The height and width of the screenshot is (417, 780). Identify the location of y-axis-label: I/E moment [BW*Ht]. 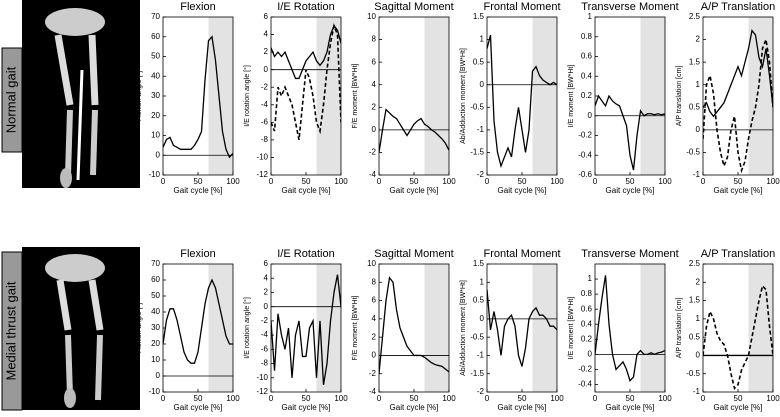
(571, 96).